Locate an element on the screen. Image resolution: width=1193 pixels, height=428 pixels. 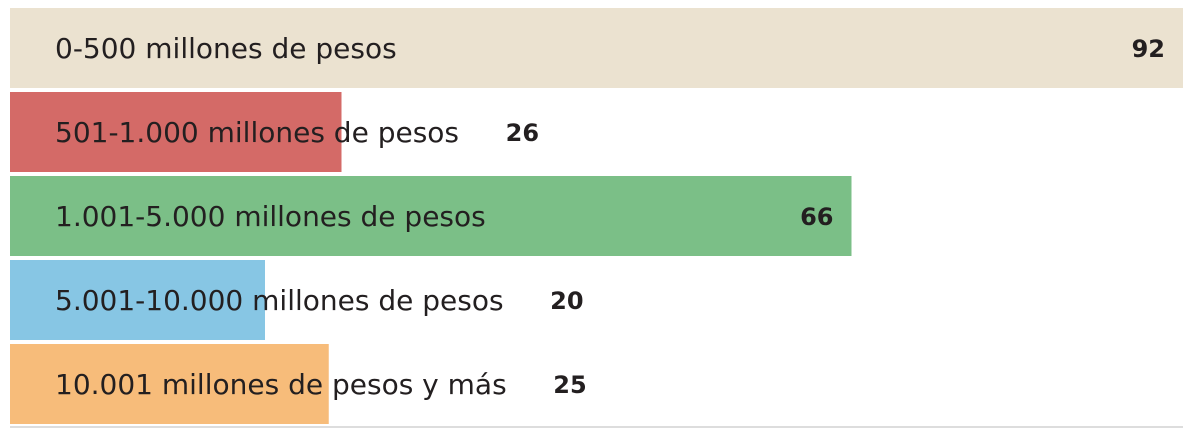
value-label: 25 is located at coordinates (569, 385).